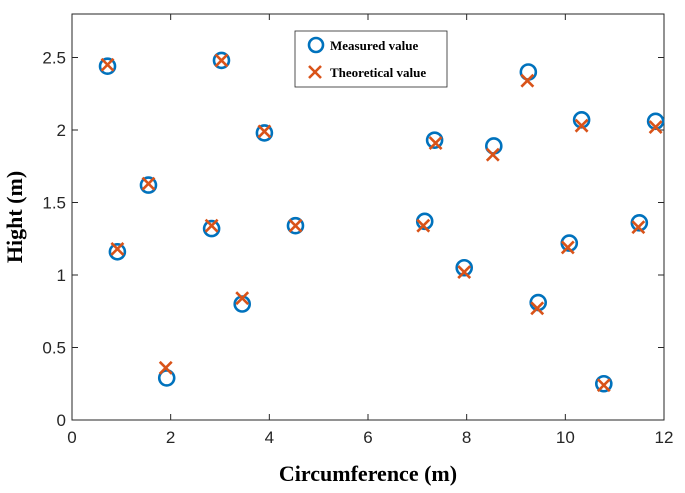  Describe the element at coordinates (71, 437) in the screenshot. I see `x-tick-label: 0` at that location.